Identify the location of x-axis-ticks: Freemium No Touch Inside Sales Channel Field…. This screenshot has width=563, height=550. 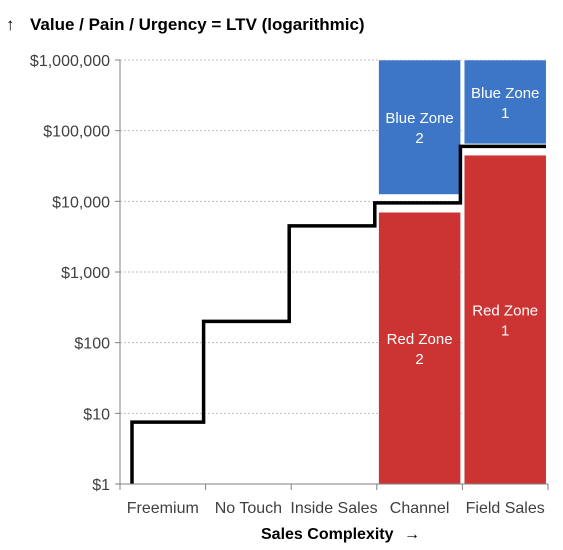
(334, 500).